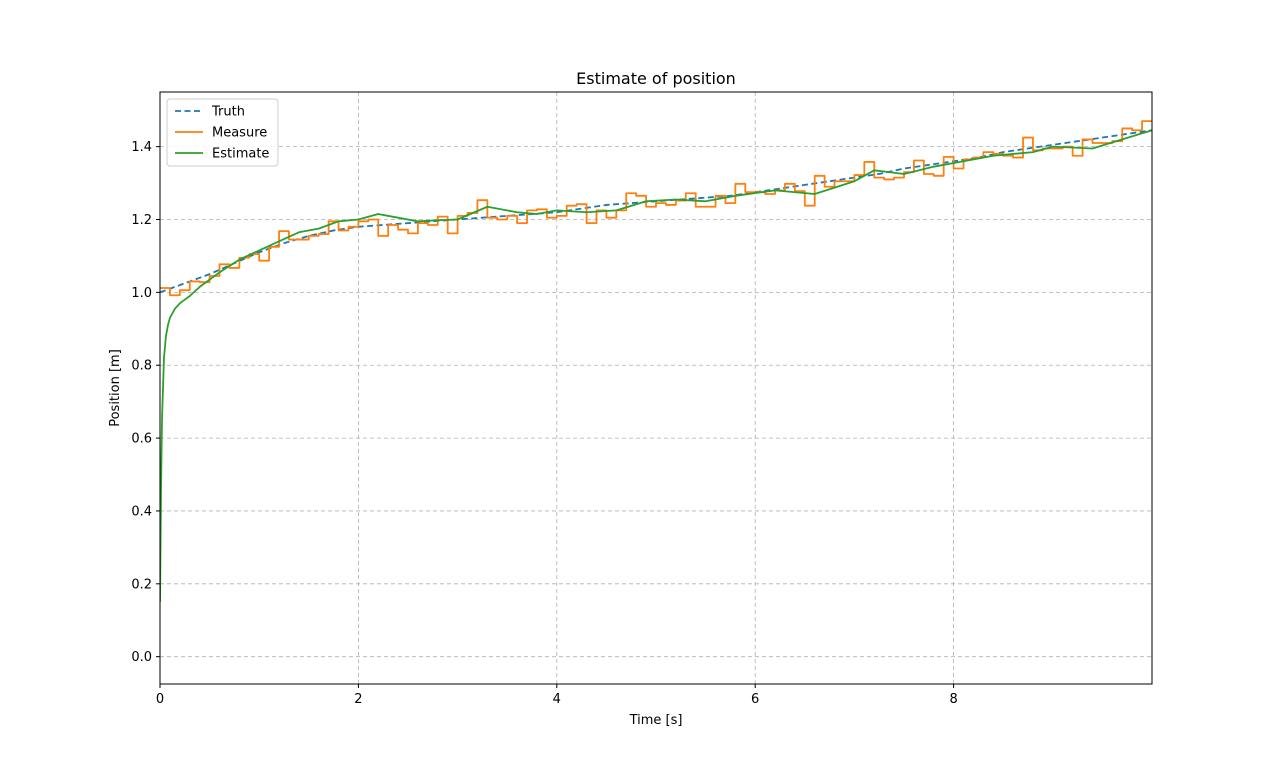 The height and width of the screenshot is (768, 1280). What do you see at coordinates (239, 133) in the screenshot?
I see `legend-label-measure: Measure` at bounding box center [239, 133].